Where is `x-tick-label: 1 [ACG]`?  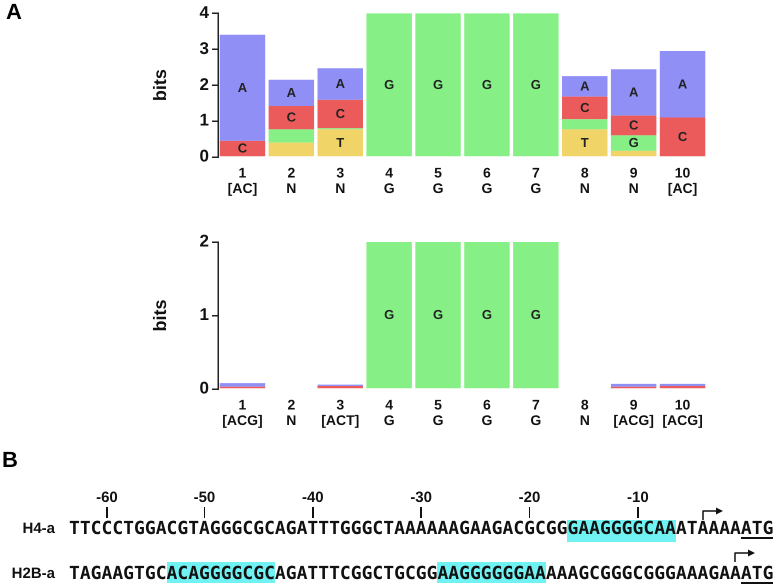
x-tick-label: 1 [ACG] is located at coordinates (242, 412).